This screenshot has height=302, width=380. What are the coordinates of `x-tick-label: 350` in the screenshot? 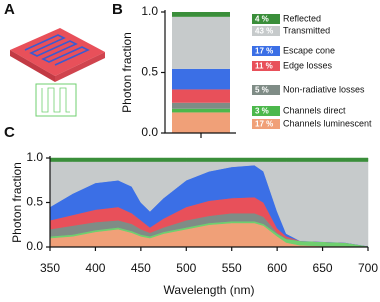 It's located at (50, 268).